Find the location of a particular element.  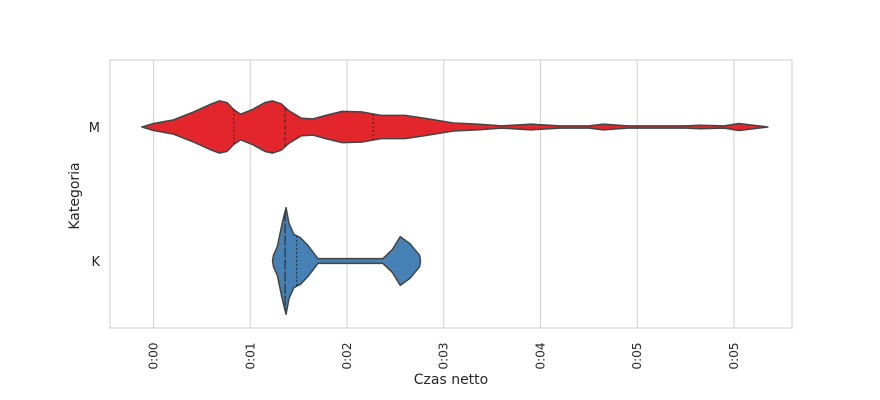

x-tick-label: 0:01 is located at coordinates (250, 356).